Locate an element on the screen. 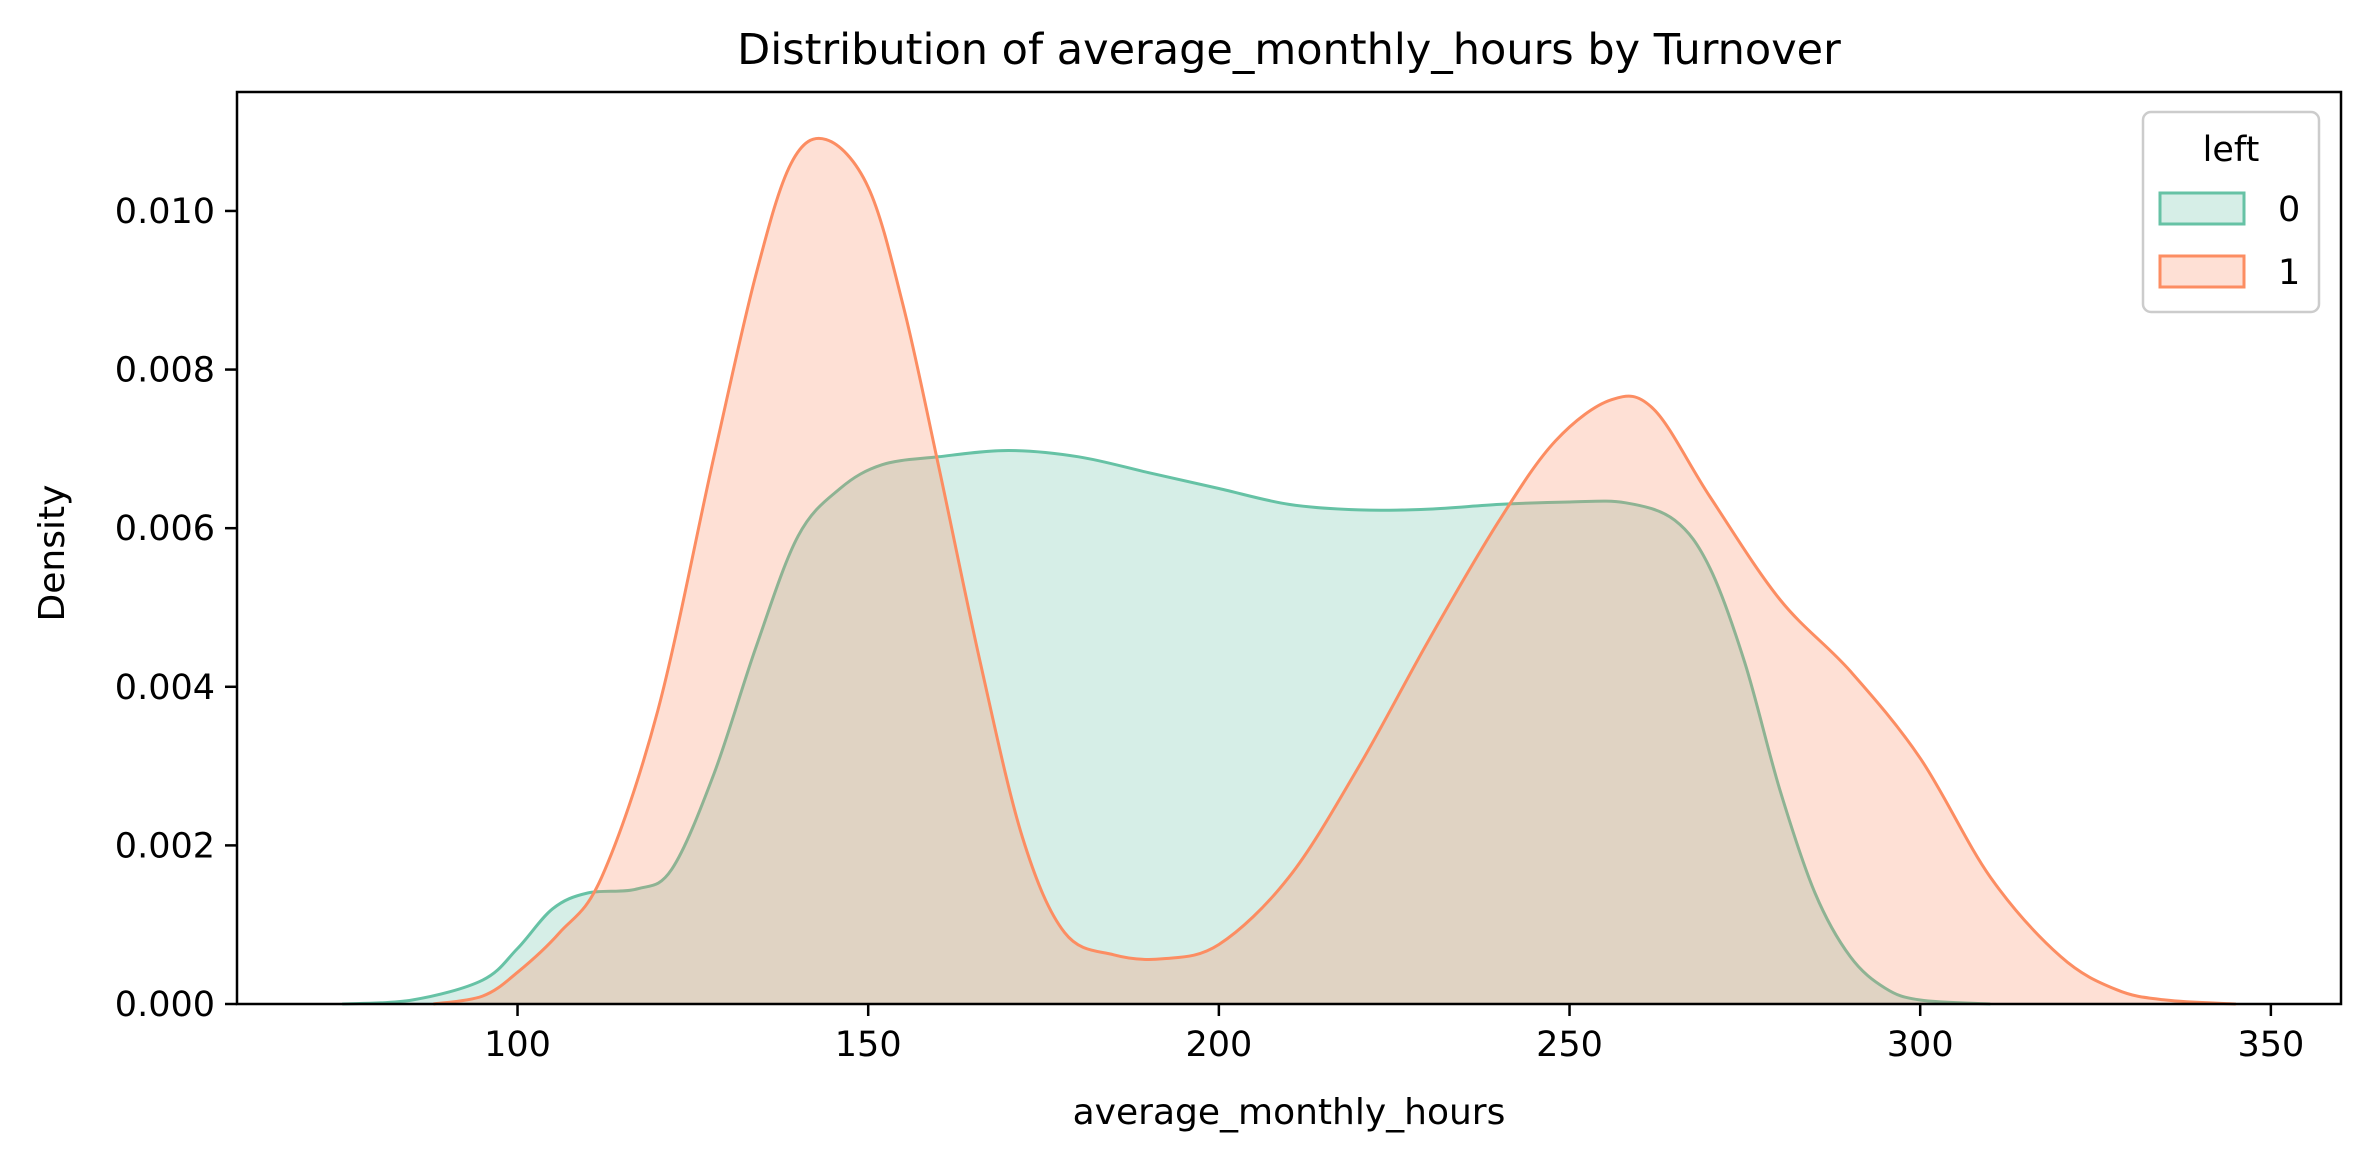 This screenshot has height=1166, width=2370. legend-label-1: 1 is located at coordinates (2289, 273).